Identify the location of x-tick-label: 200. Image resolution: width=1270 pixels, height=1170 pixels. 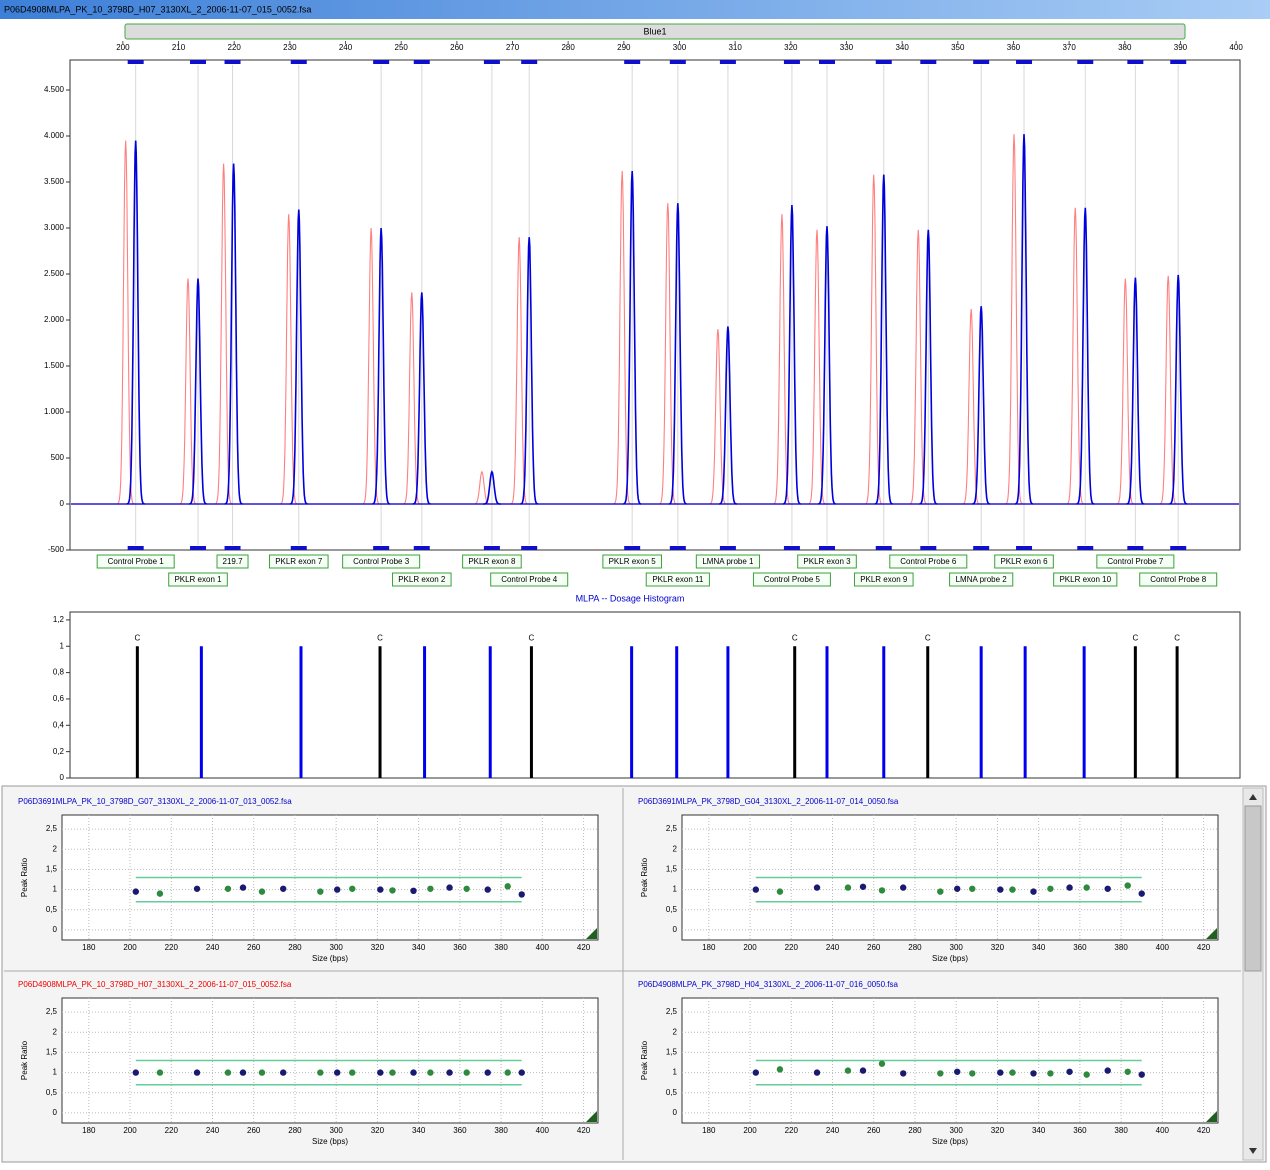
(130, 1130).